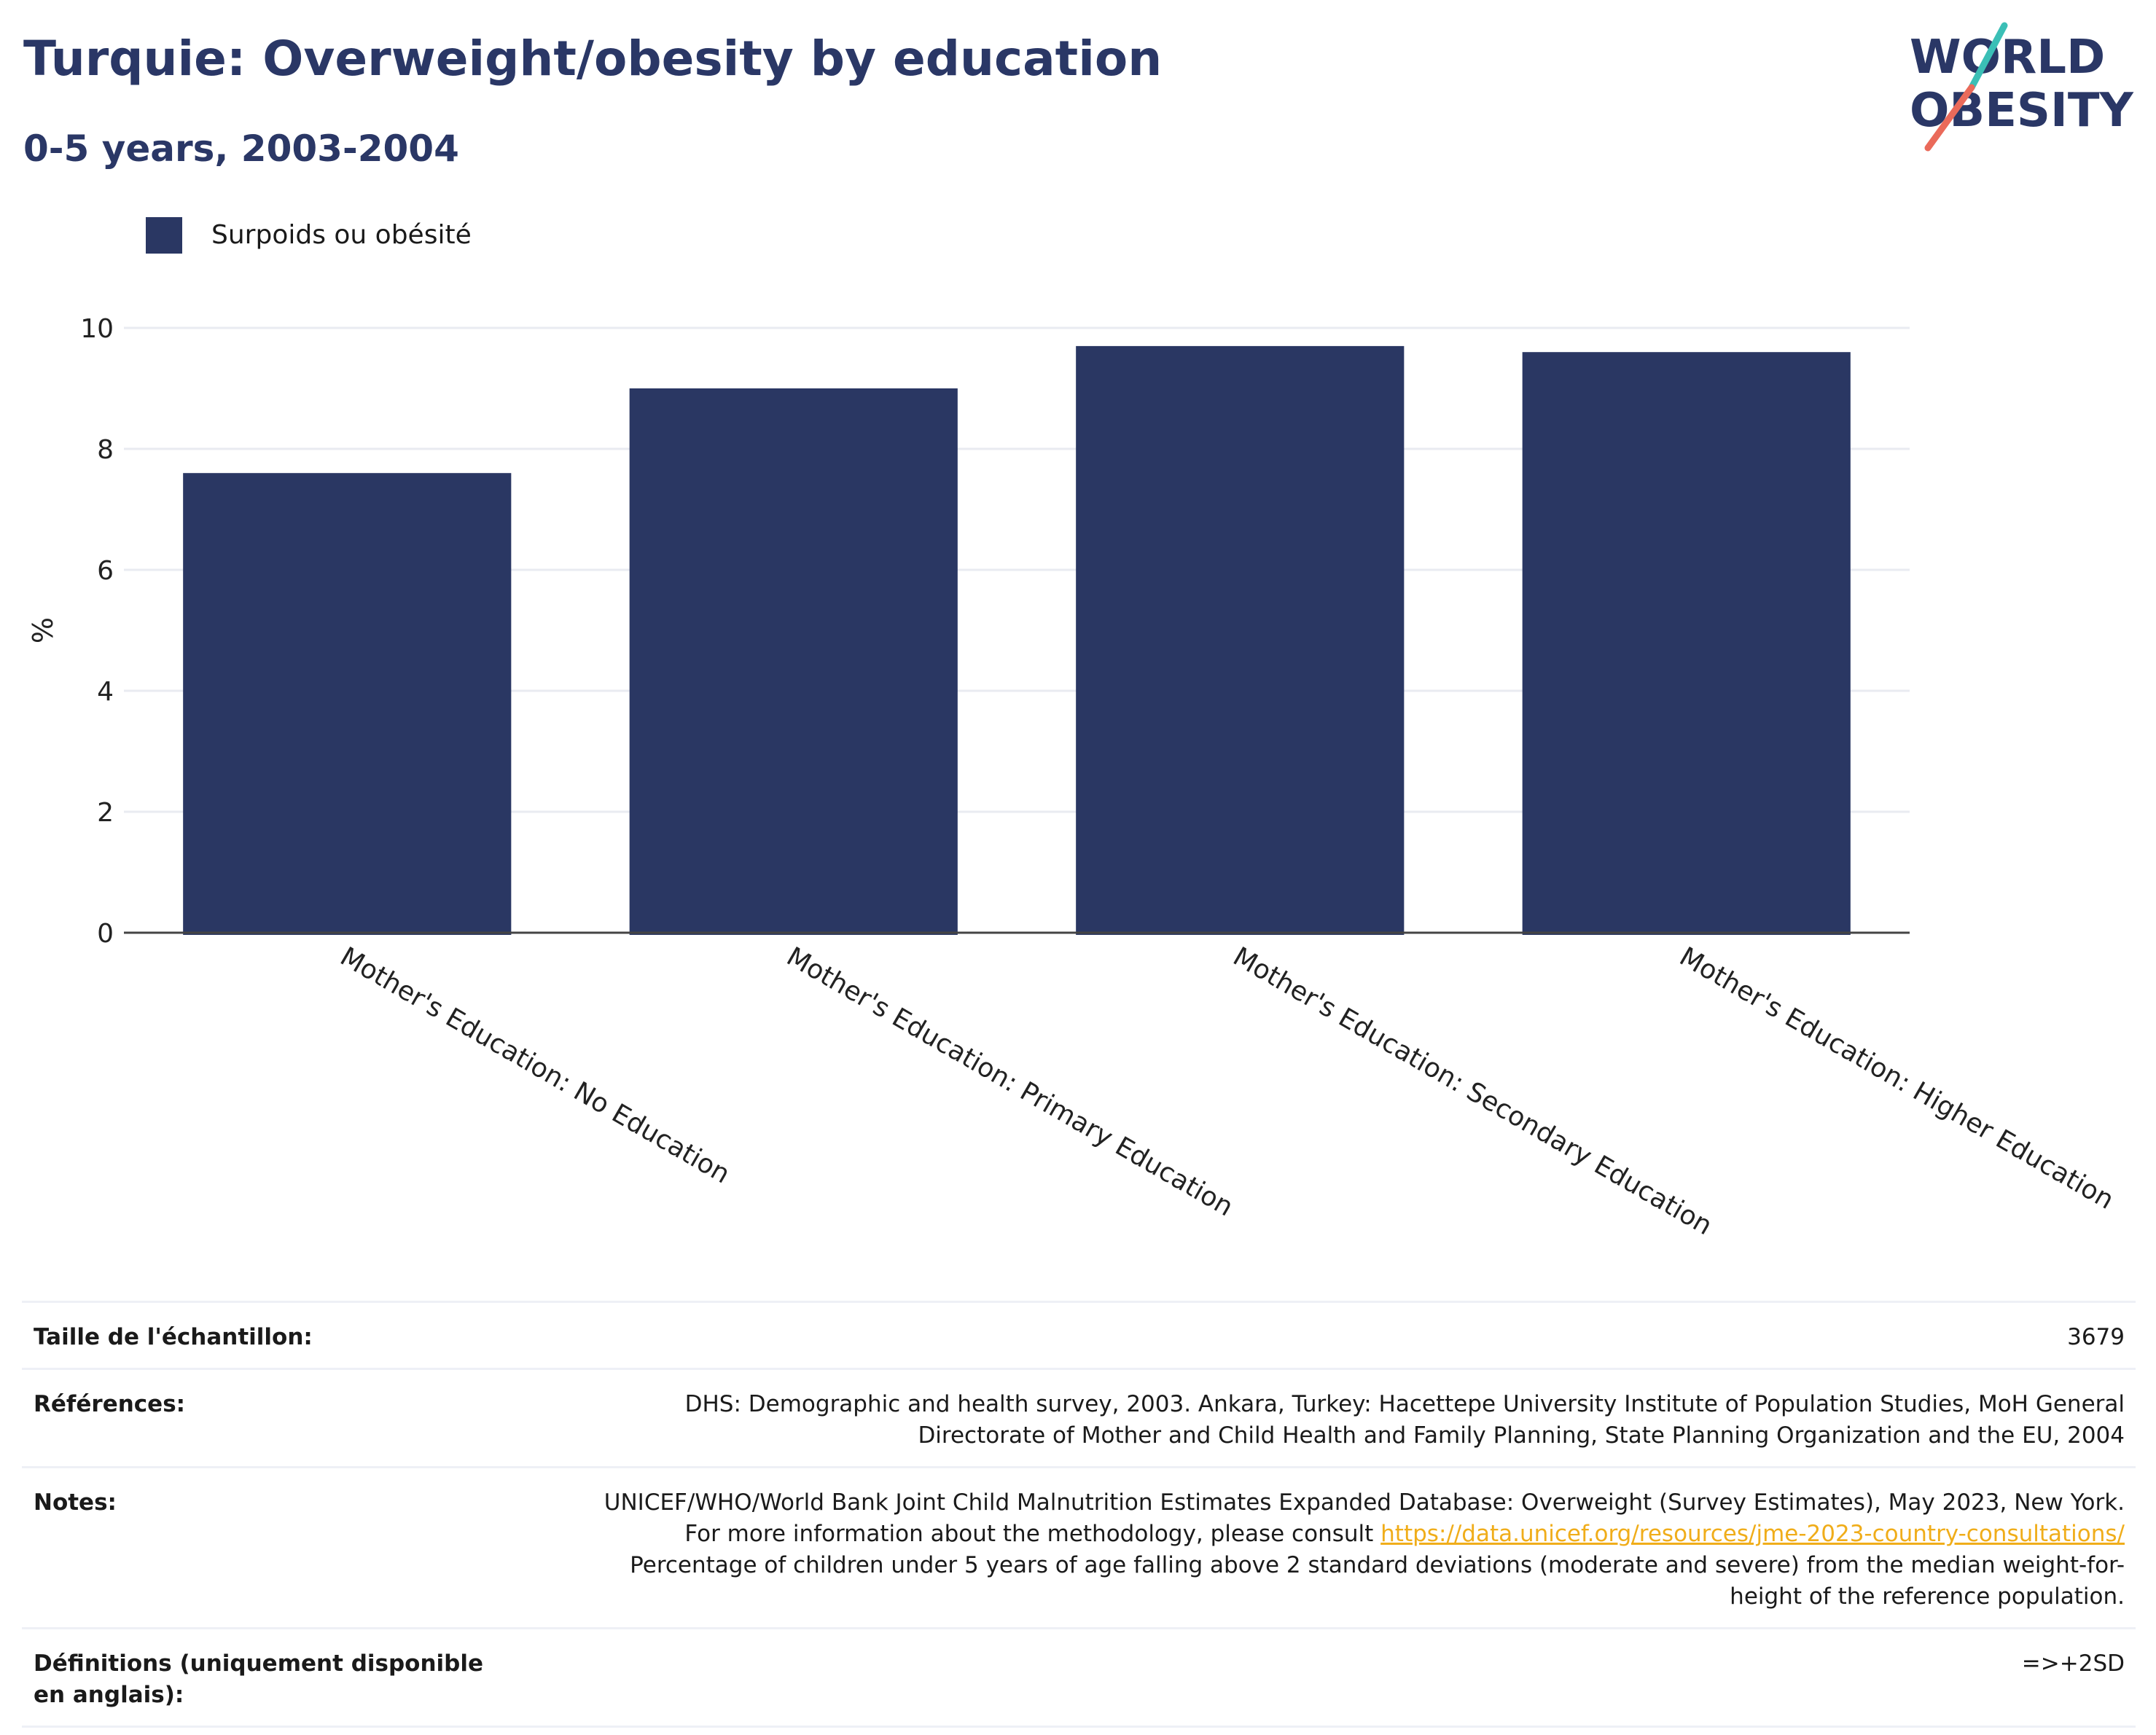  I want to click on x-tick-label: Mother's Education: No Education, so click(535, 1065).